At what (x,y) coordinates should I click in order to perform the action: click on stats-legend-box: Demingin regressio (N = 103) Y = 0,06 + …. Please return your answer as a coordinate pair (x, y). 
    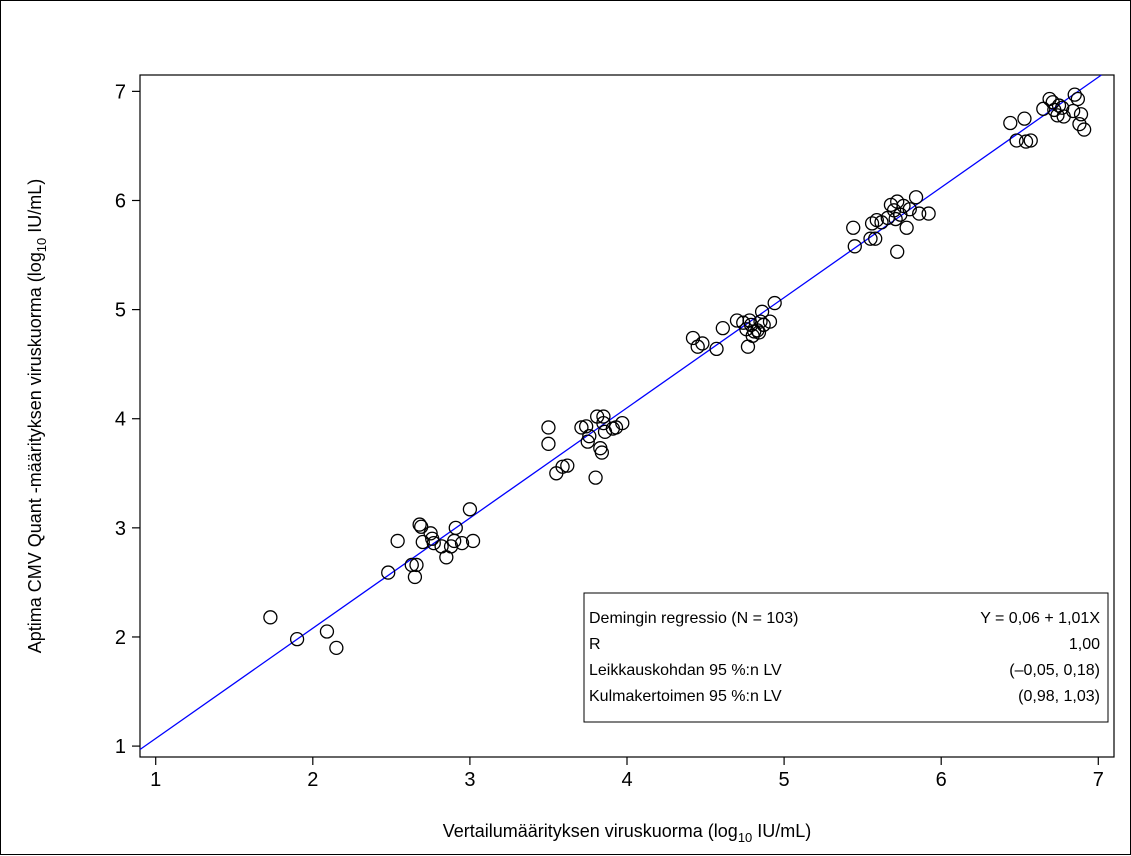
    Looking at the image, I should click on (846, 657).